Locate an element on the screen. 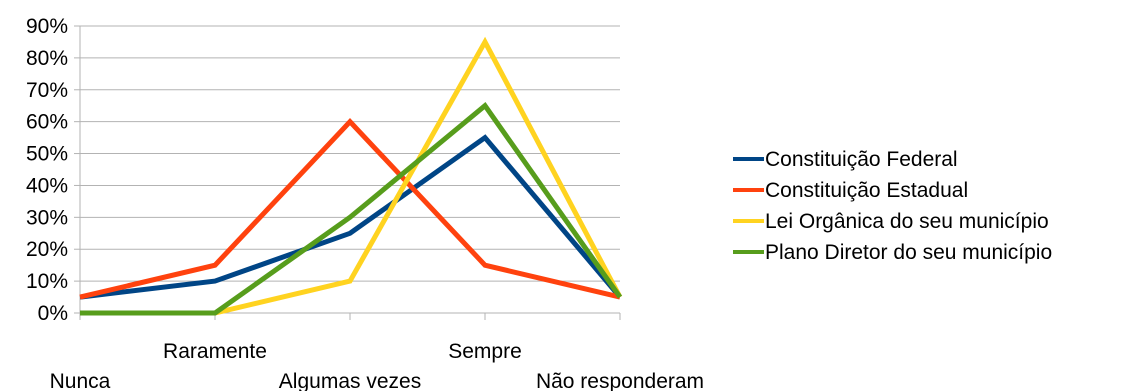 This screenshot has height=391, width=1143. x-tick-label: Raramente is located at coordinates (215, 351).